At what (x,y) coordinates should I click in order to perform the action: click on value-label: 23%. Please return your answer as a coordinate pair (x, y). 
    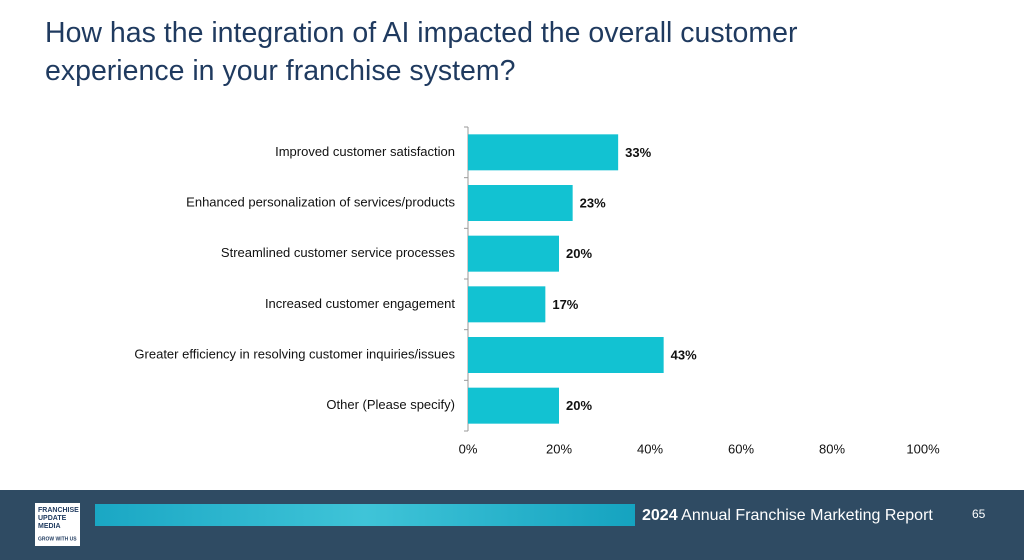
    Looking at the image, I should click on (593, 202).